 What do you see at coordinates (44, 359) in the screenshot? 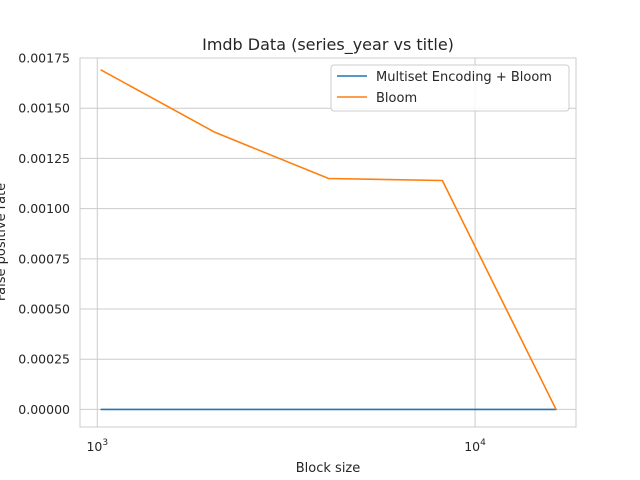
I see `y-tick-label: 0.00025` at bounding box center [44, 359].